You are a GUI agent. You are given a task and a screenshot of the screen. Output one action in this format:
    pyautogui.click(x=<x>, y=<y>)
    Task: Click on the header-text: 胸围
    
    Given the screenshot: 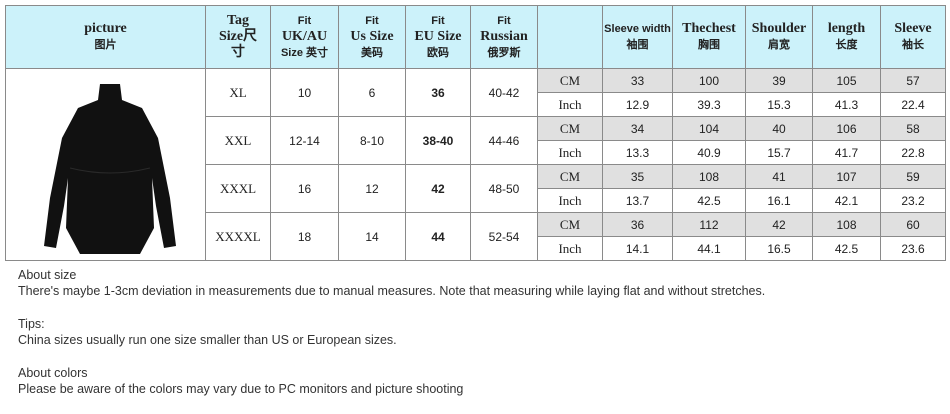 What is the action you would take?
    pyautogui.click(x=709, y=45)
    